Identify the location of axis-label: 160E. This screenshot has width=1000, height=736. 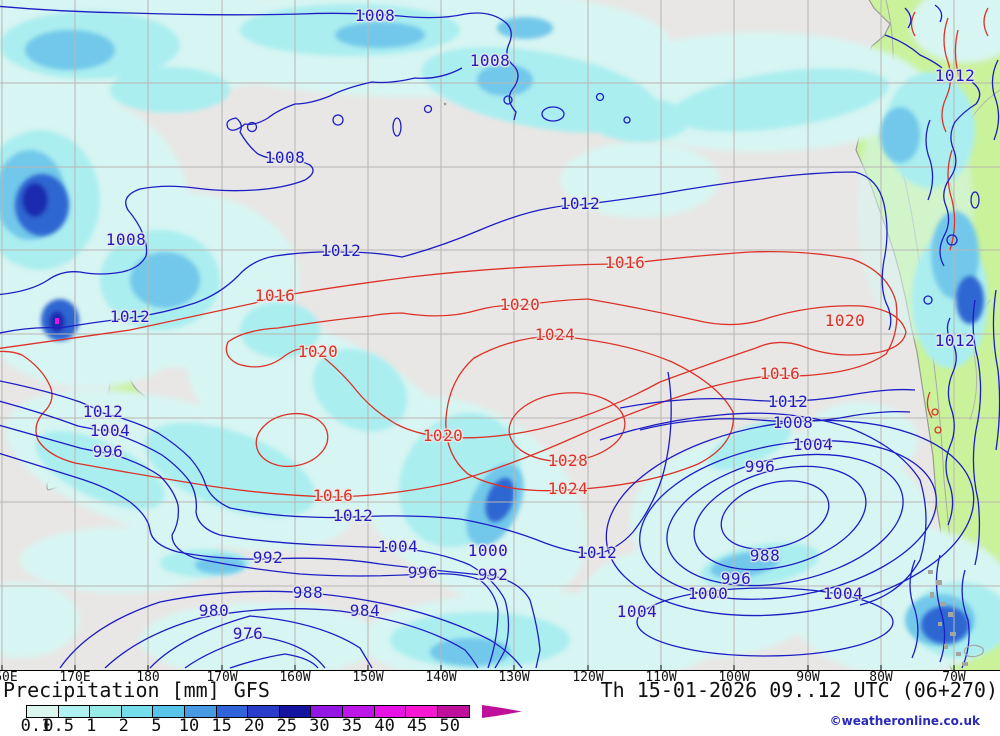
(9, 677).